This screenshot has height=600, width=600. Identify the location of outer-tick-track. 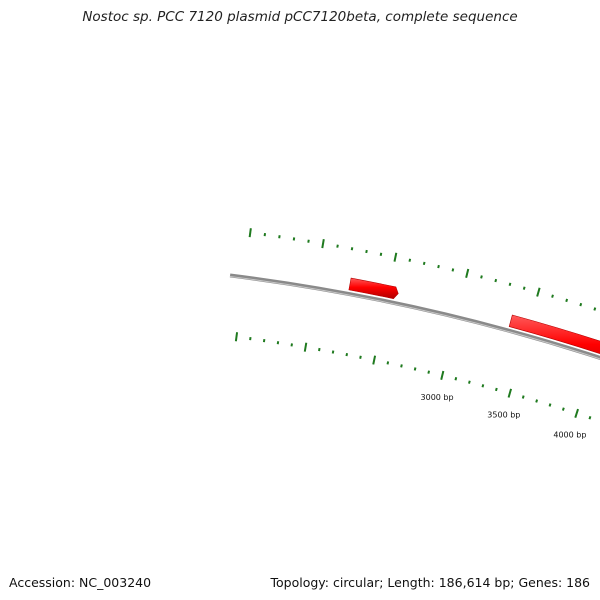
(422, 269).